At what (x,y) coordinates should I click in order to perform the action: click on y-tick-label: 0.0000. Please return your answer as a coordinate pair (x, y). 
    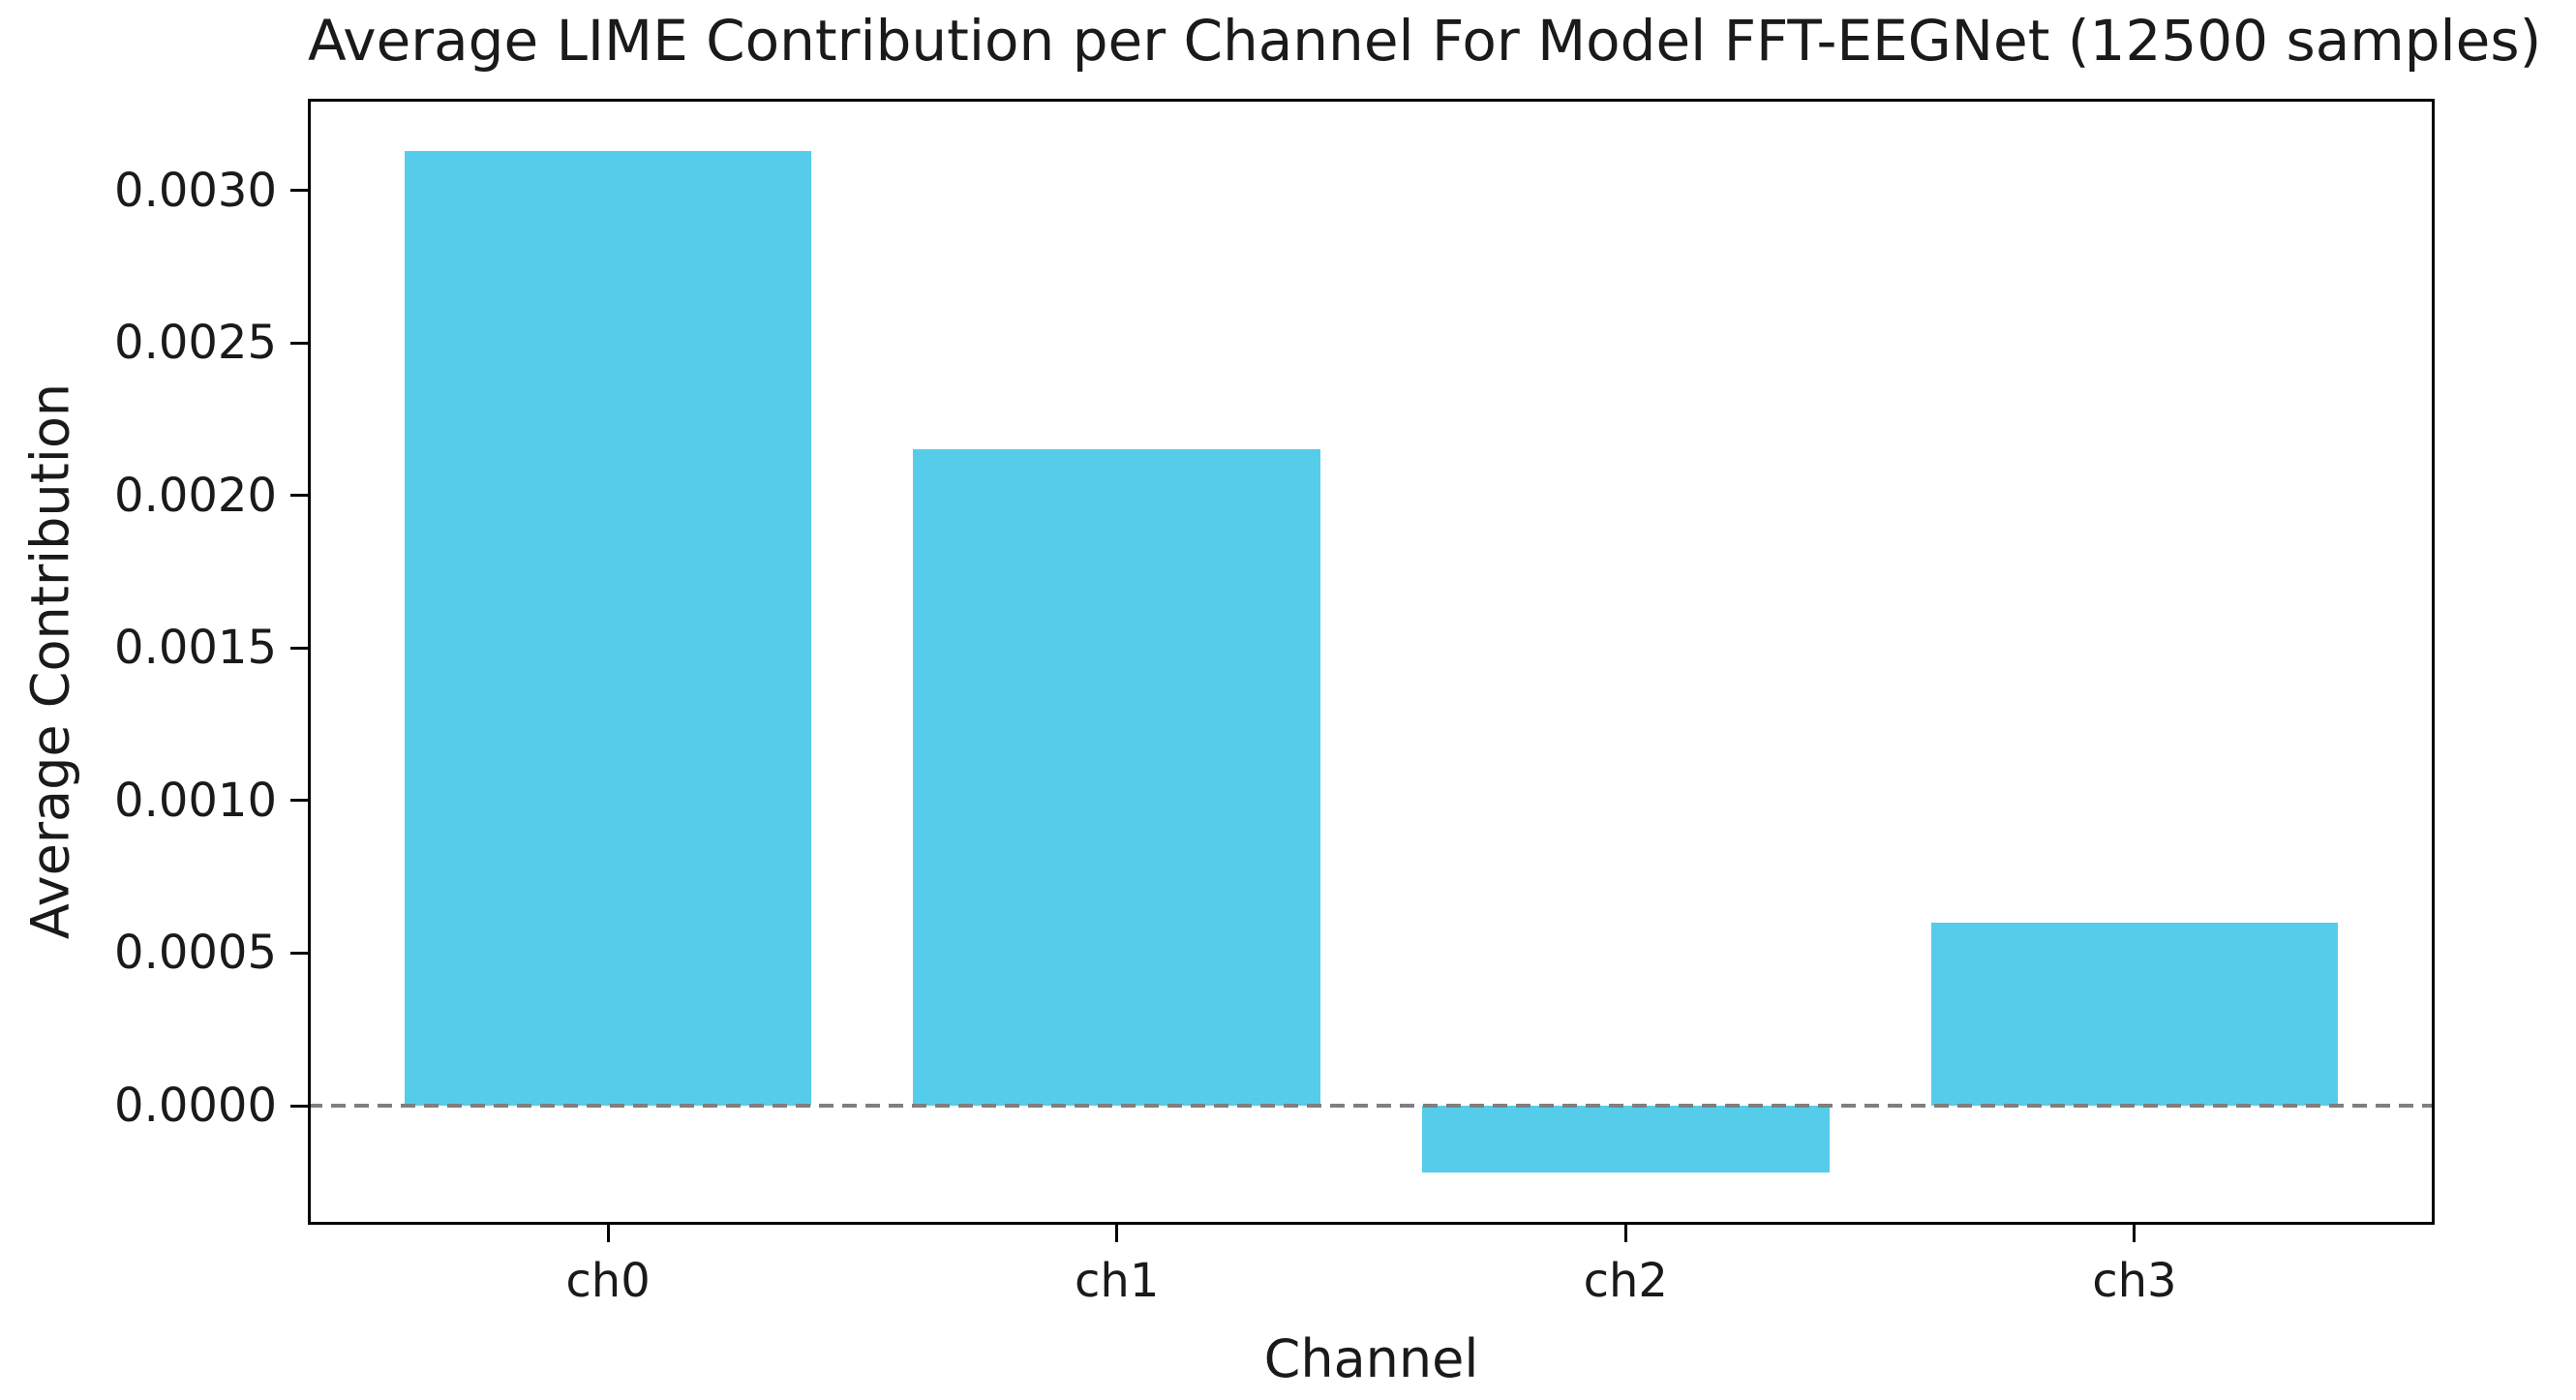
    Looking at the image, I should click on (195, 1107).